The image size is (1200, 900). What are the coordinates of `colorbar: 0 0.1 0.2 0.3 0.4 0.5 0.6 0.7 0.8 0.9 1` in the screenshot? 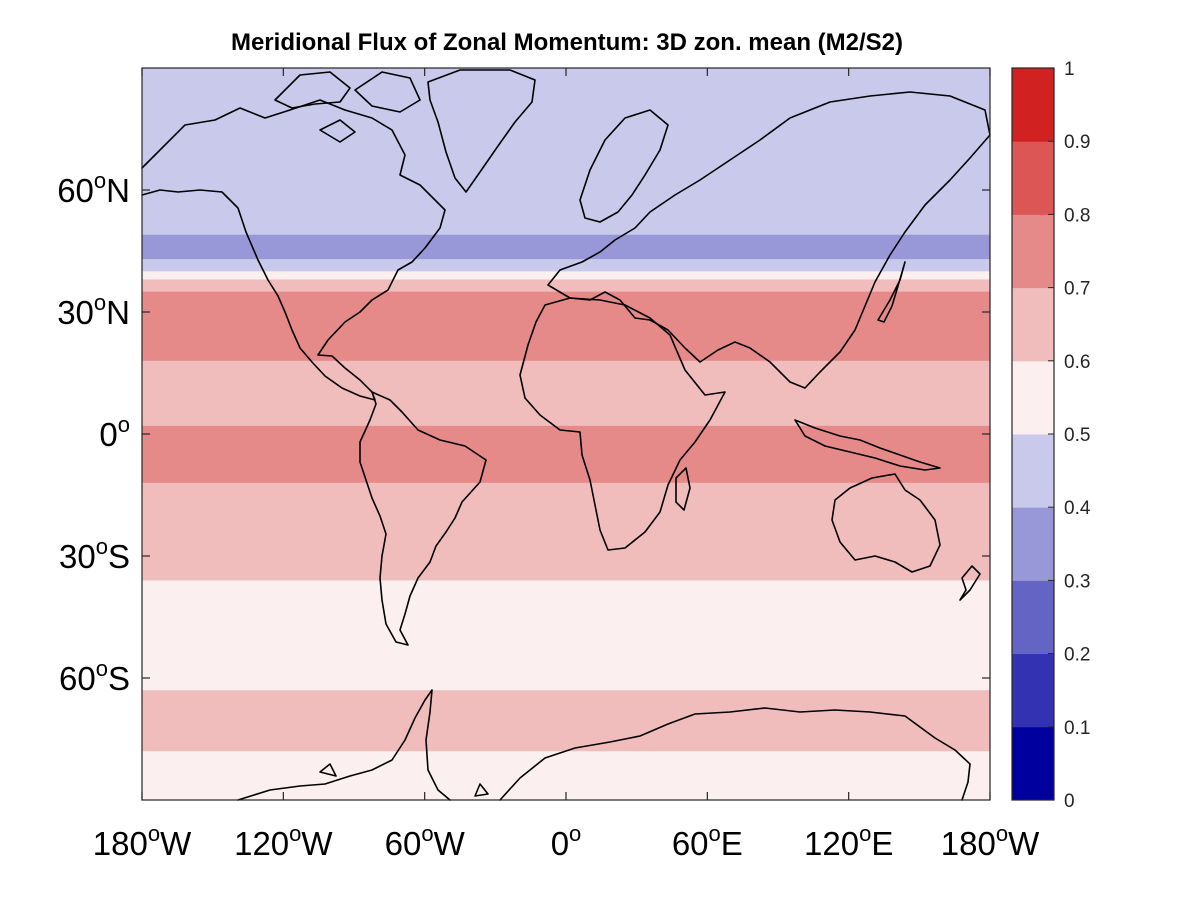 It's located at (1051, 435).